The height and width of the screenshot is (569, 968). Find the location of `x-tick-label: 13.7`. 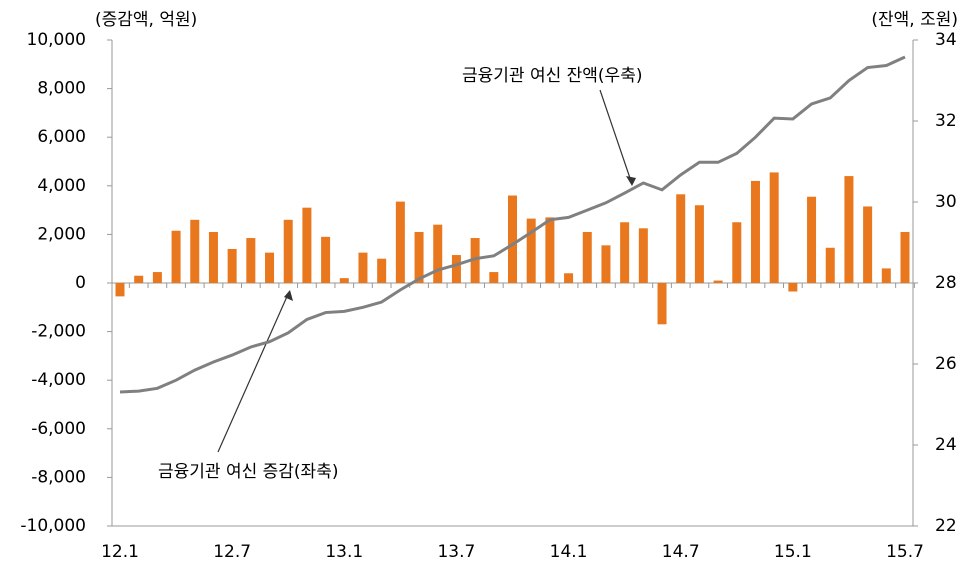

x-tick-label: 13.7 is located at coordinates (456, 552).